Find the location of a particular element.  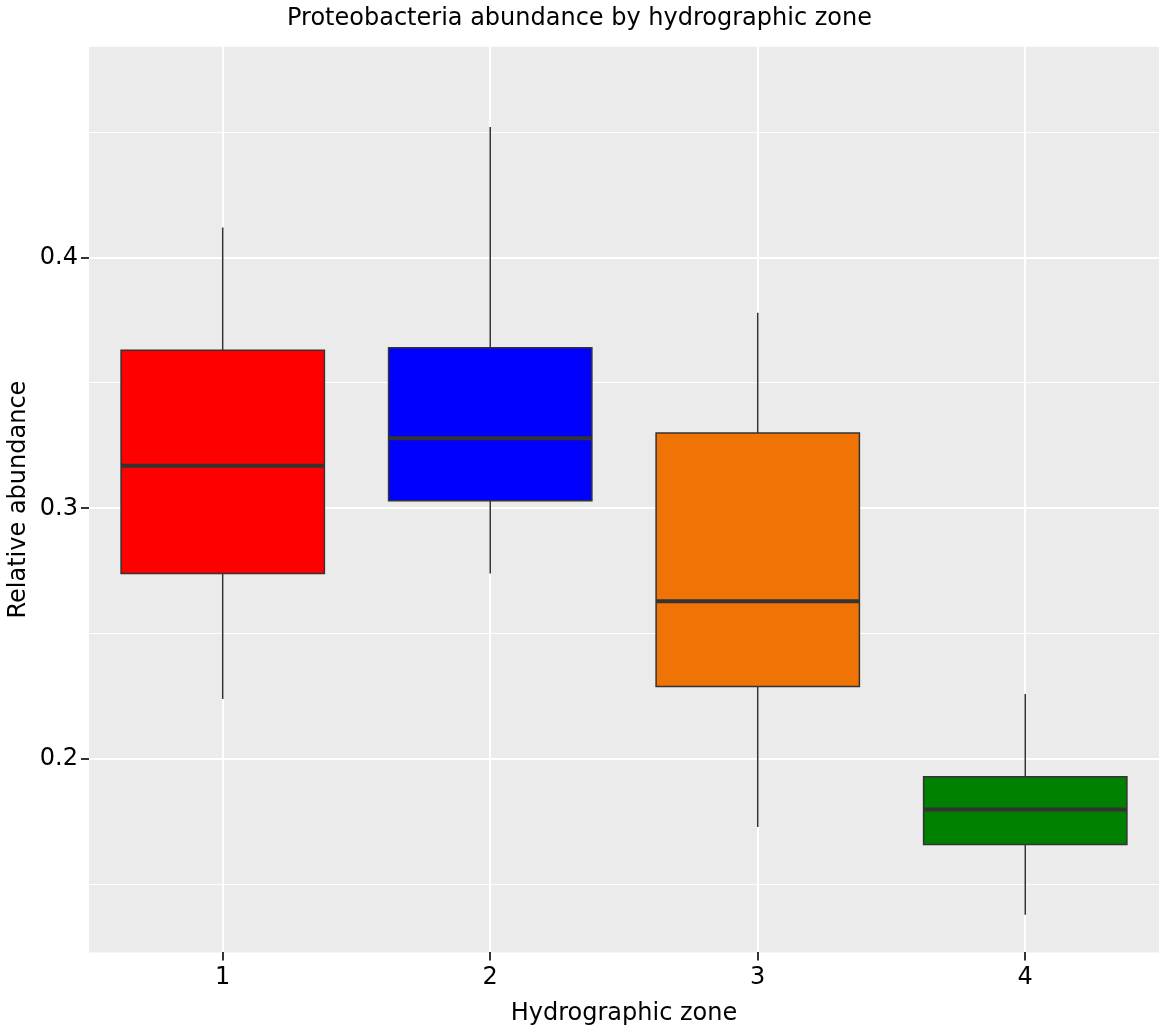

chart-title: Proteobacteria abundance by hydrographic zone is located at coordinates (579, 16).